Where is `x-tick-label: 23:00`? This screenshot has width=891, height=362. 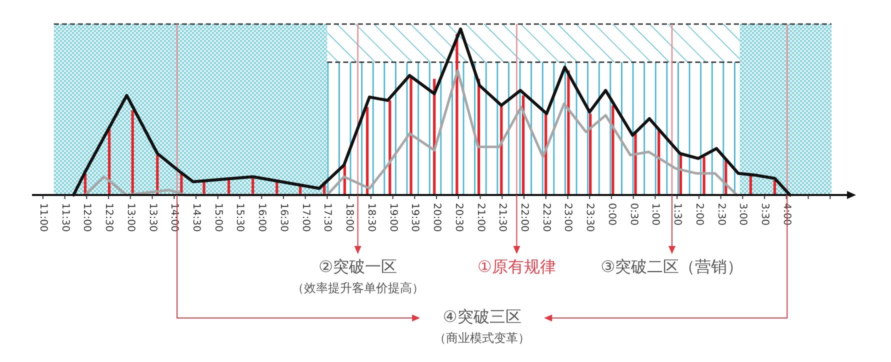
x-tick-label: 23:00 is located at coordinates (568, 217).